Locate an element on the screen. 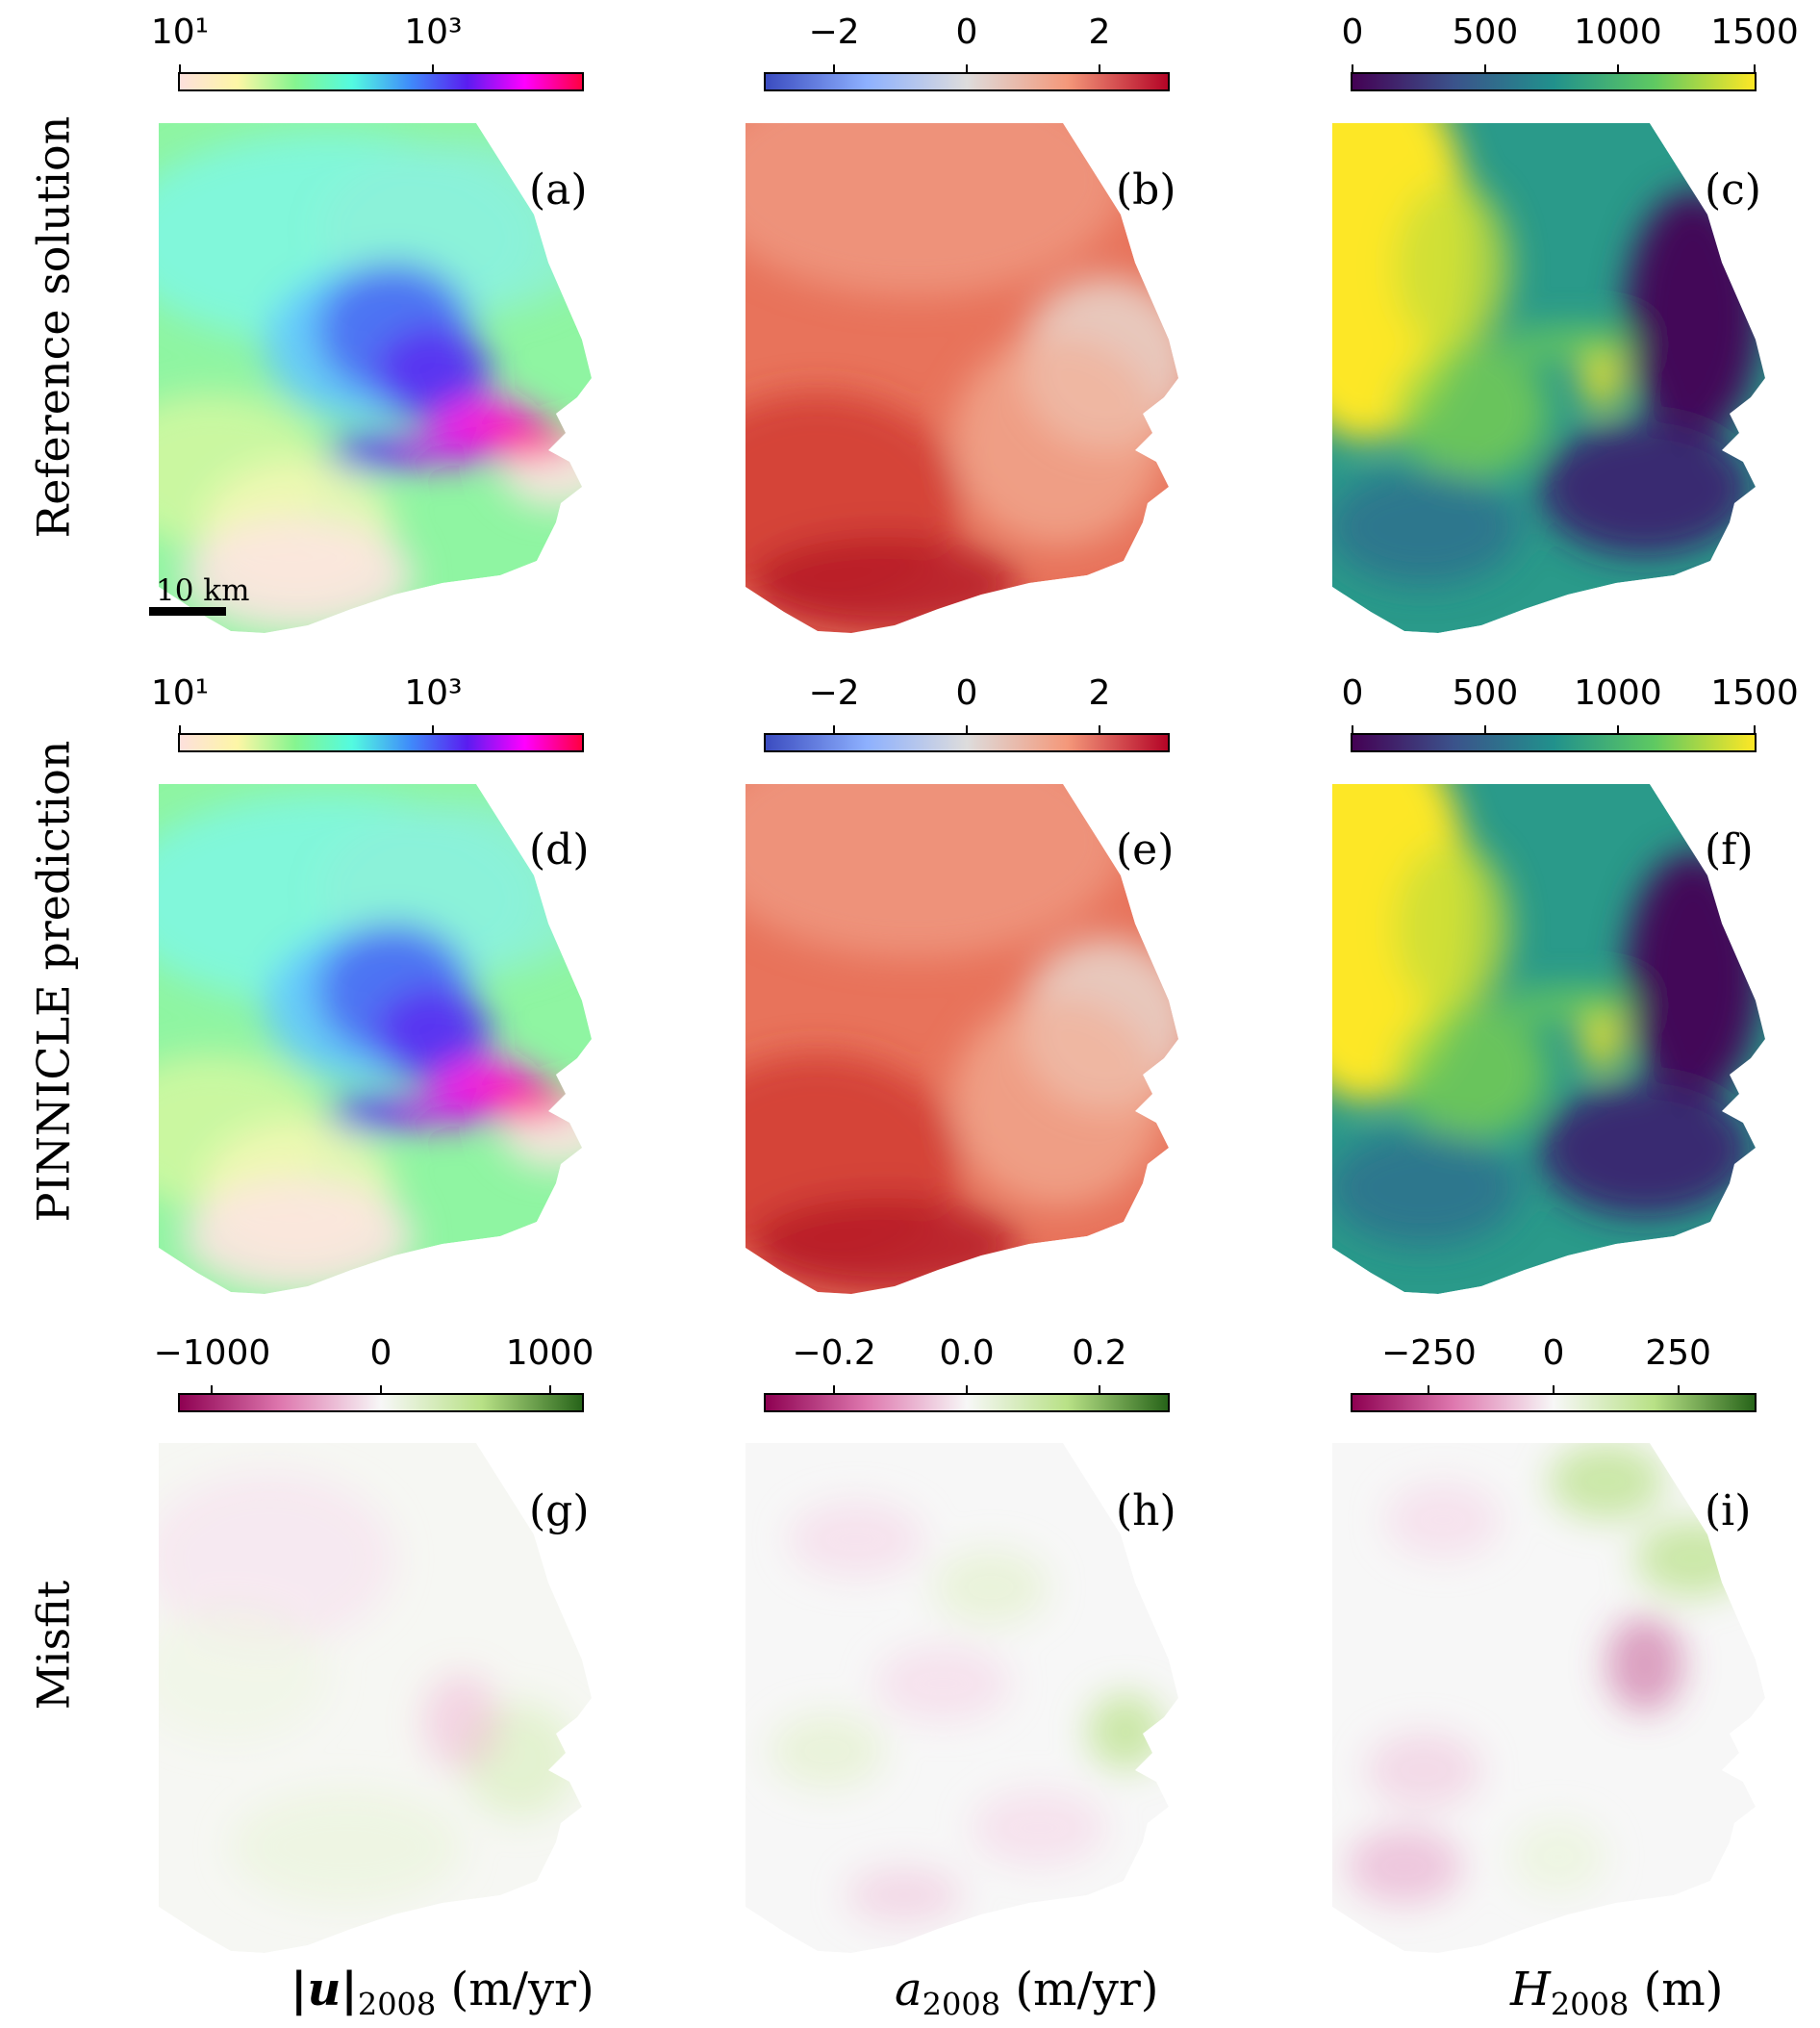  colorbar-velocity-misfit: −1000 0 1000 is located at coordinates (374, 1372).